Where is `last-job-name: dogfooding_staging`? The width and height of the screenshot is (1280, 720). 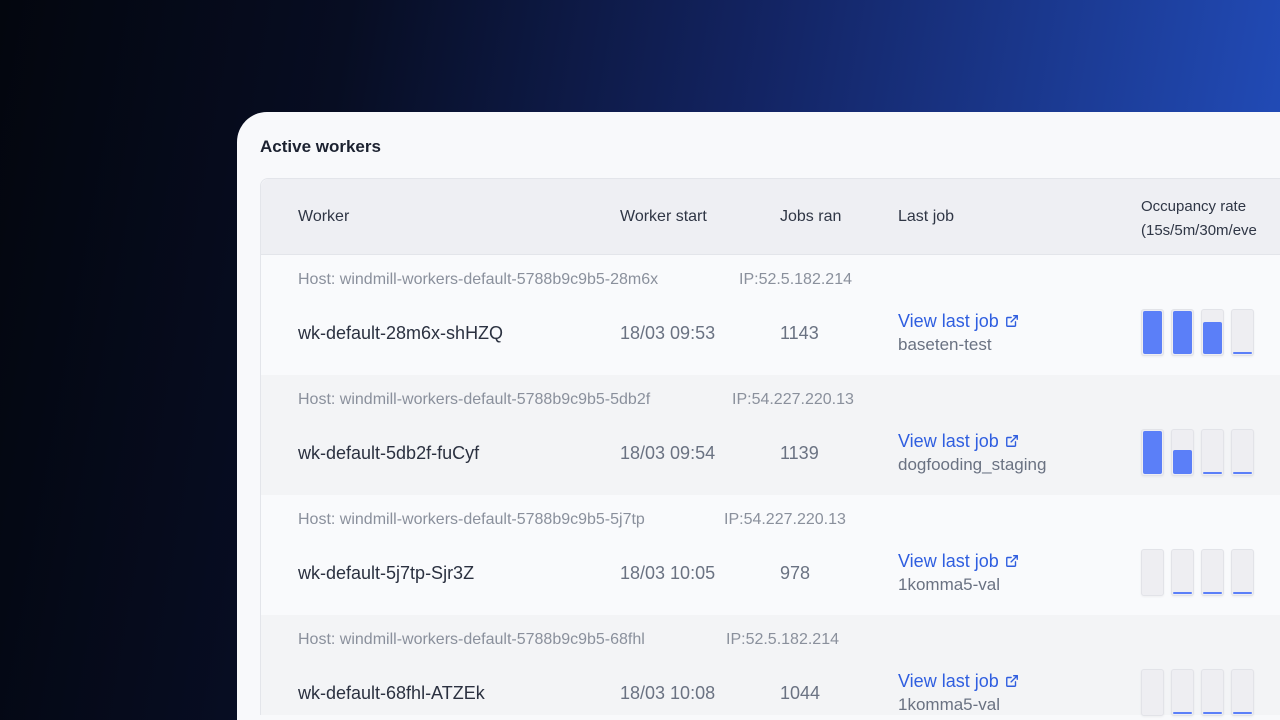 last-job-name: dogfooding_staging is located at coordinates (972, 464).